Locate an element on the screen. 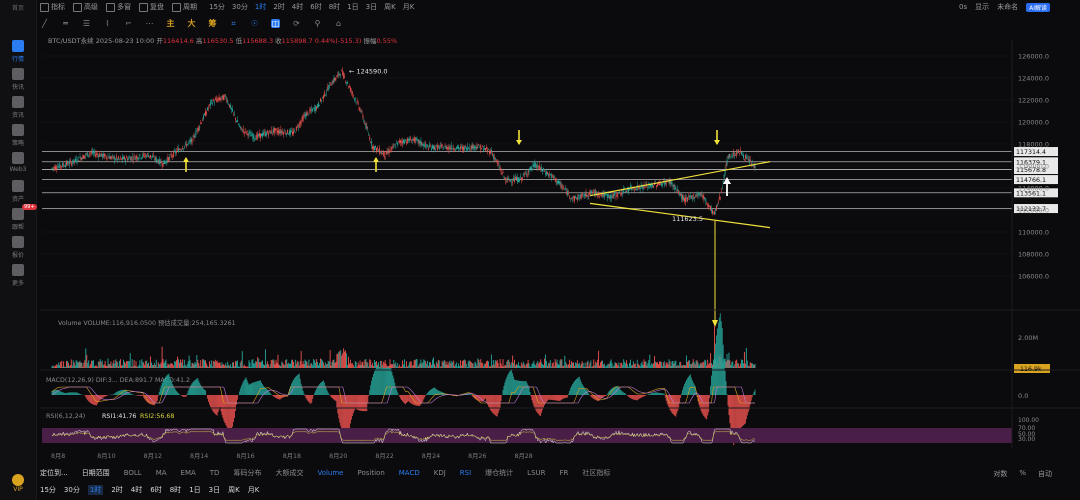 Image resolution: width=1080 pixels, height=500 pixels. timeframe-7: 1日 is located at coordinates (353, 7).